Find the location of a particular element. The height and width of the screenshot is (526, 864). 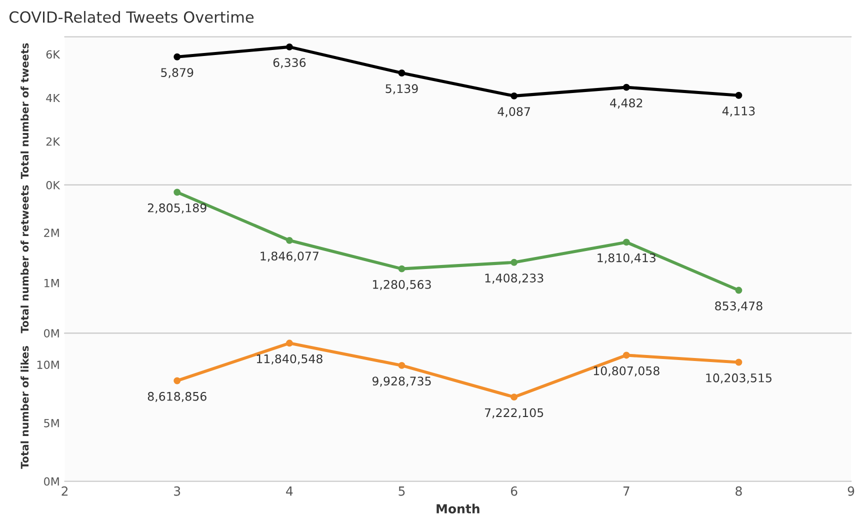

y-tick-label: 10M is located at coordinates (48, 365).